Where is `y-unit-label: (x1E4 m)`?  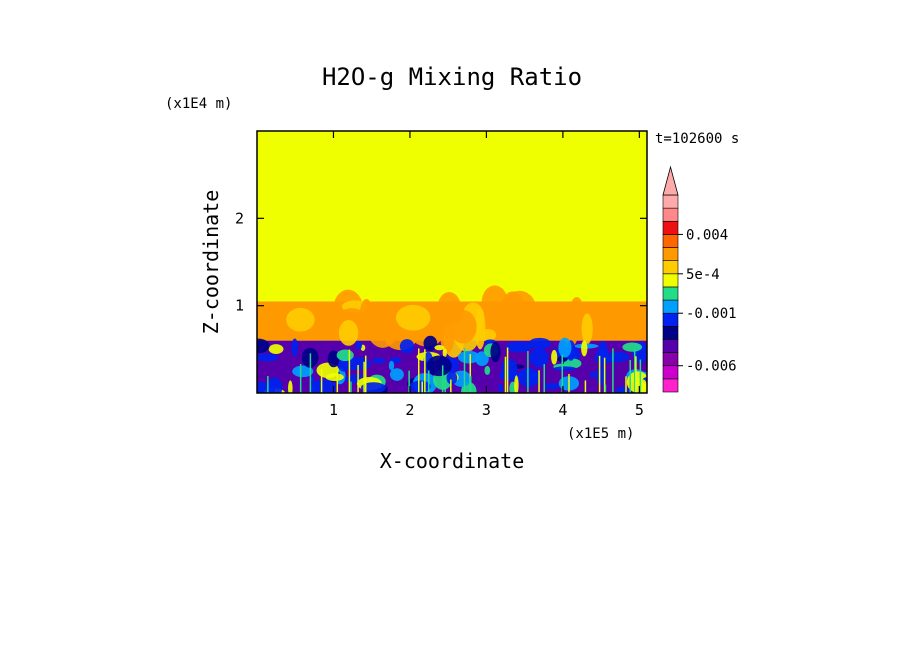 y-unit-label: (x1E4 m) is located at coordinates (198, 104).